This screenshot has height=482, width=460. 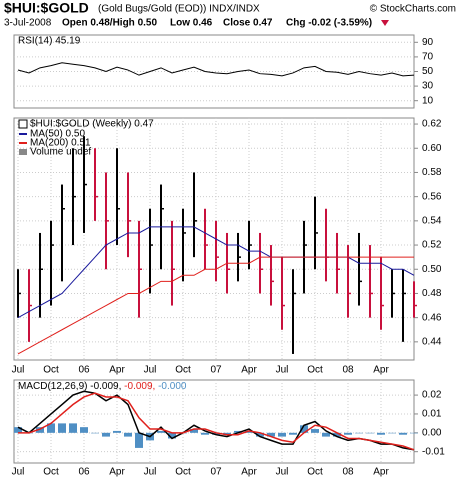 What do you see at coordinates (385, 23) in the screenshot?
I see `down-arrow` at bounding box center [385, 23].